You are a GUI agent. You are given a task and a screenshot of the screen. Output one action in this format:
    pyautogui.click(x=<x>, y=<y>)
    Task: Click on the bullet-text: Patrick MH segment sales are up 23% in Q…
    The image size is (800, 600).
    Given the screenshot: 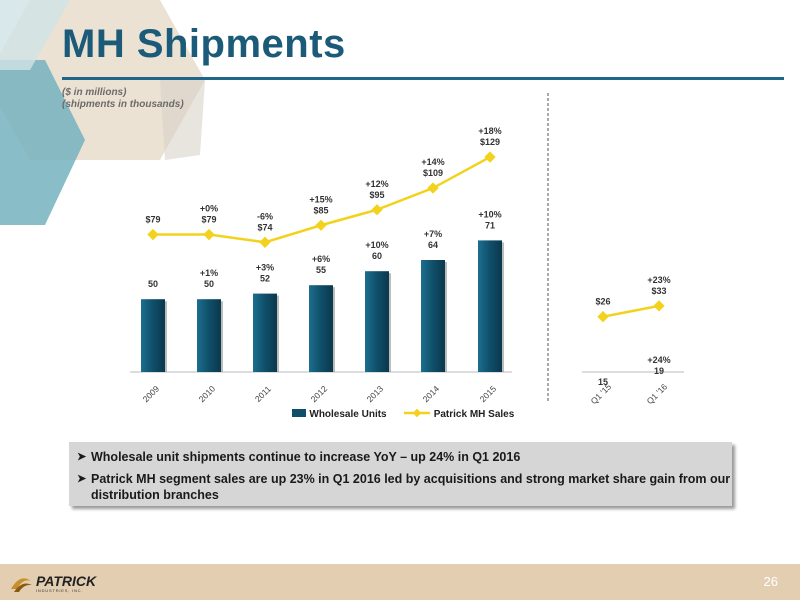 What is the action you would take?
    pyautogui.click(x=411, y=487)
    